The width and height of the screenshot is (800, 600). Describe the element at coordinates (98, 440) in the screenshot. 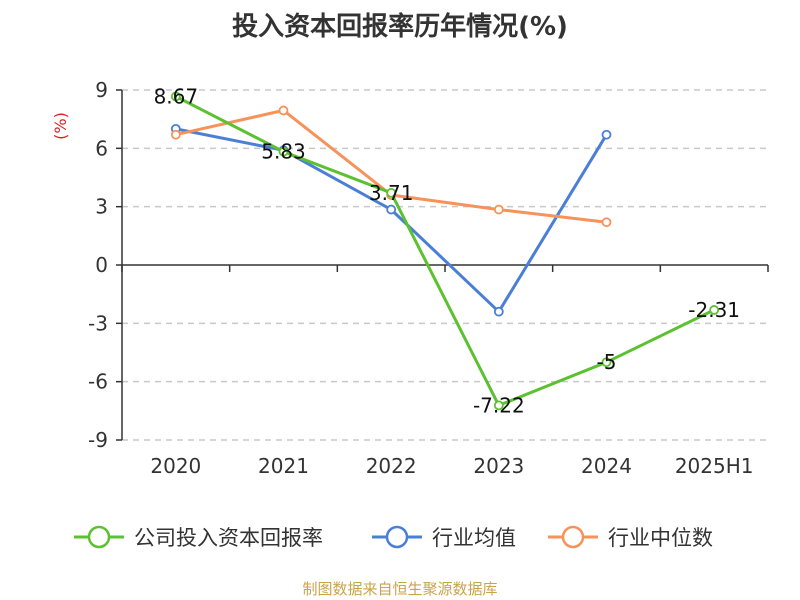

I see `y-tick-label: -9` at that location.